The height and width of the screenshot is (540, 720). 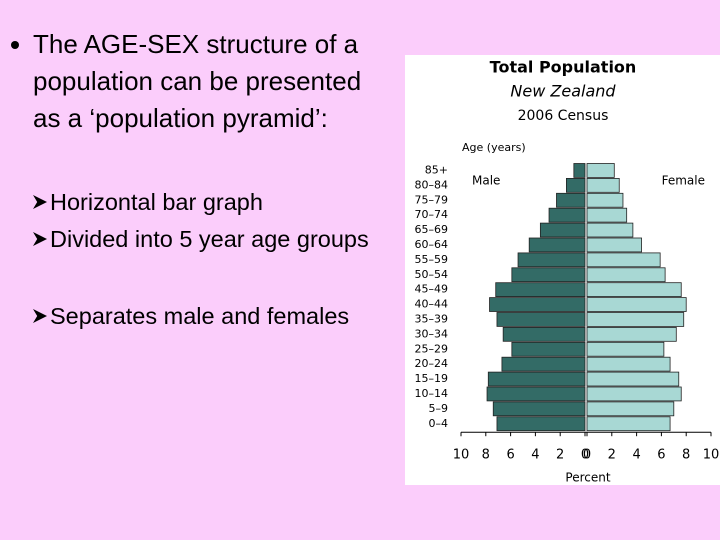 What do you see at coordinates (432, 259) in the screenshot?
I see `y-tick-label: 55–59` at bounding box center [432, 259].